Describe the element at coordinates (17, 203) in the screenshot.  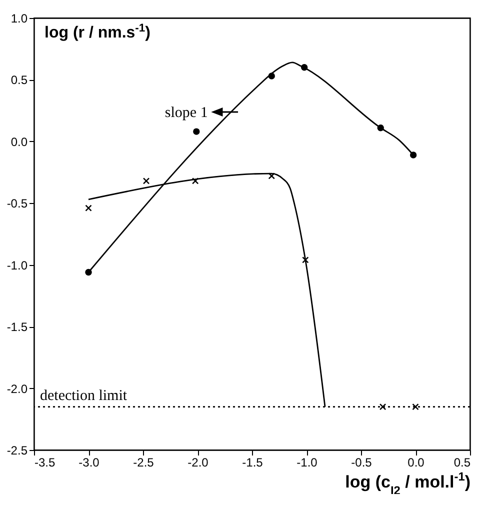
I see `y-tick-label: -0.5` at that location.